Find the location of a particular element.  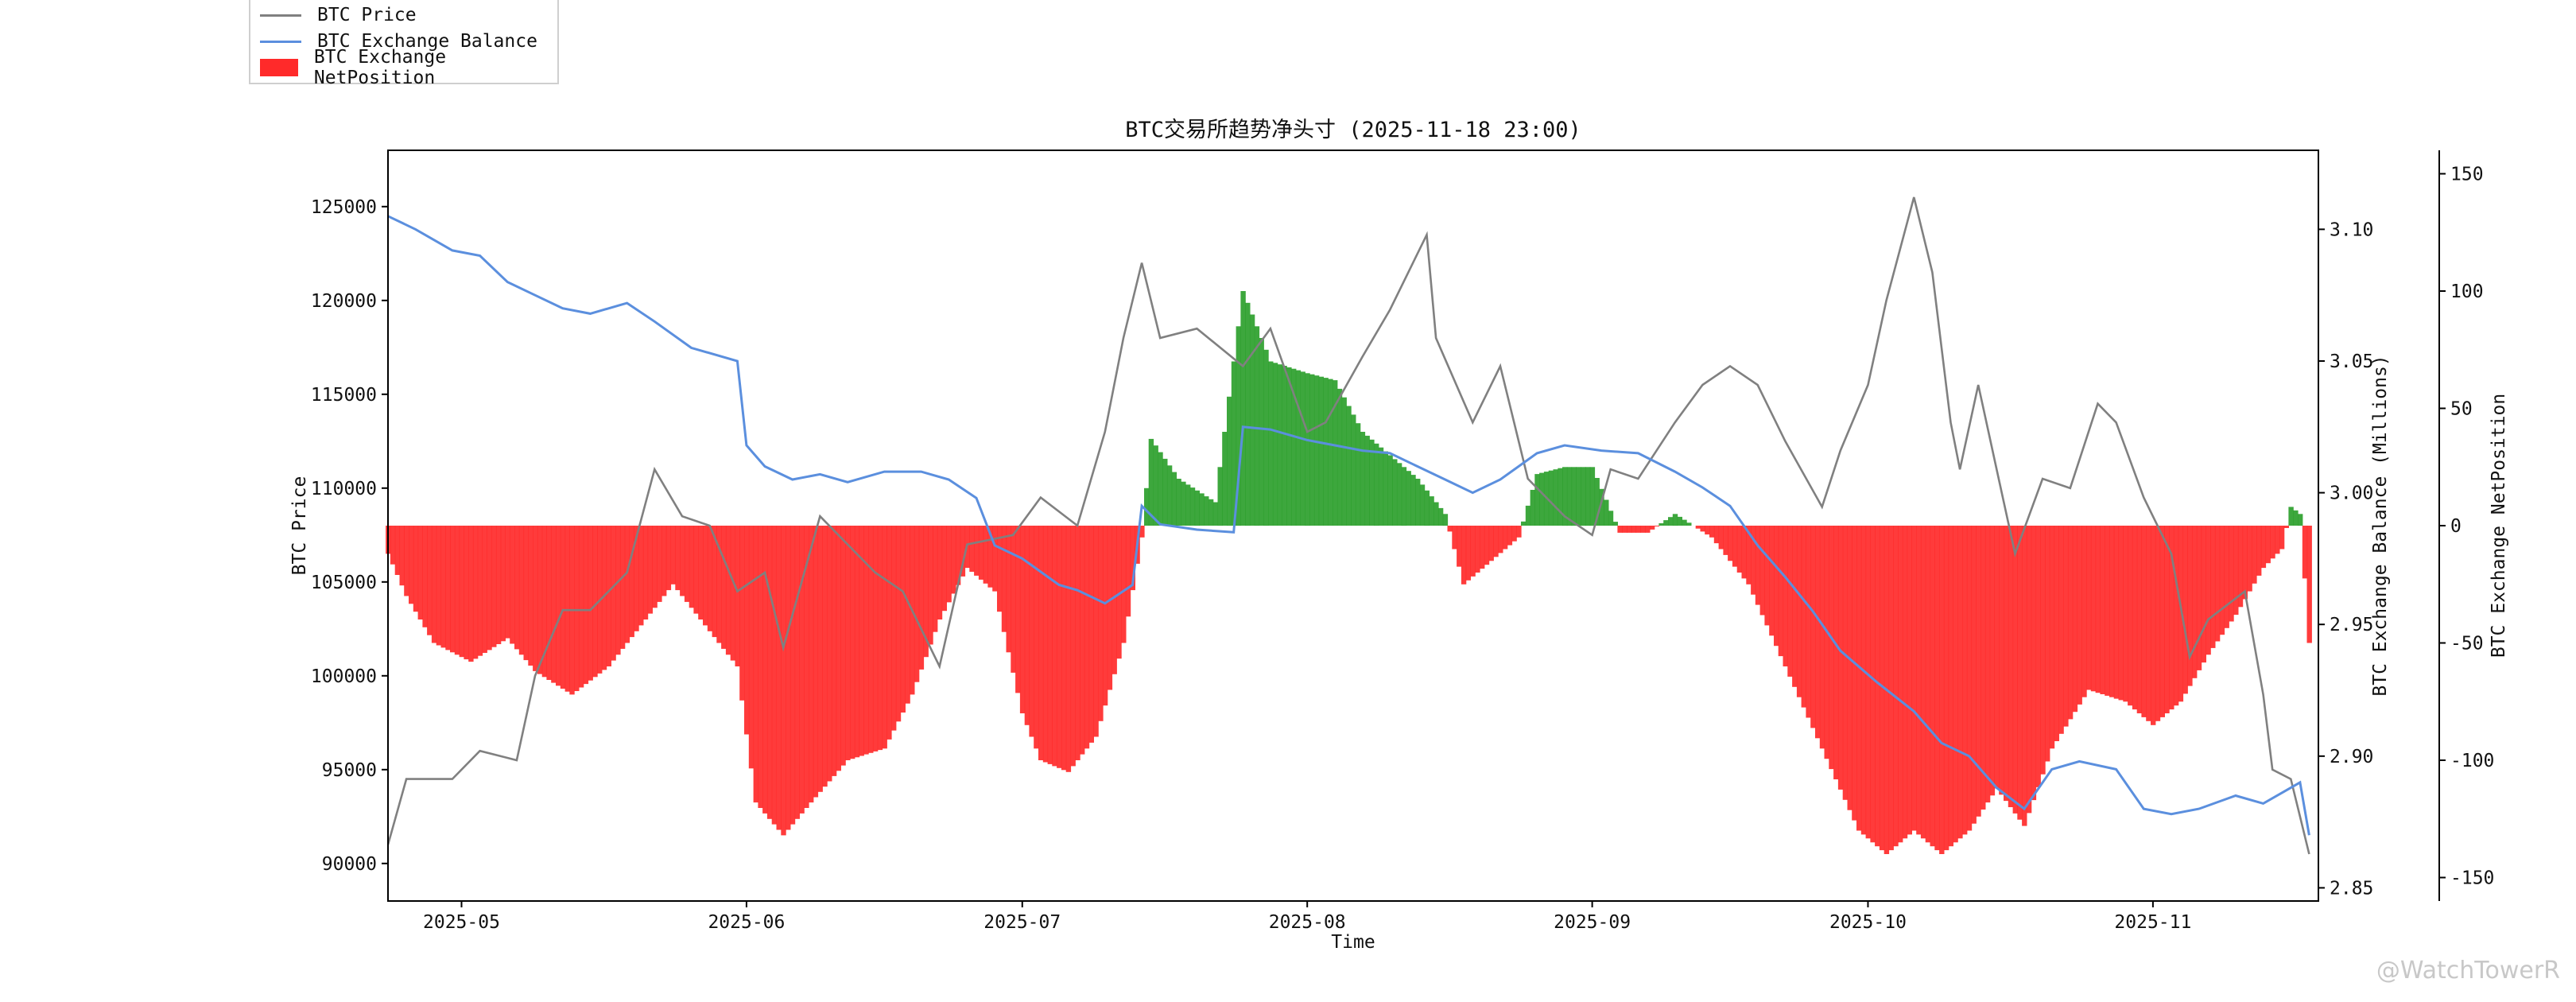

legend-label-price: BTC Price is located at coordinates (367, 15).